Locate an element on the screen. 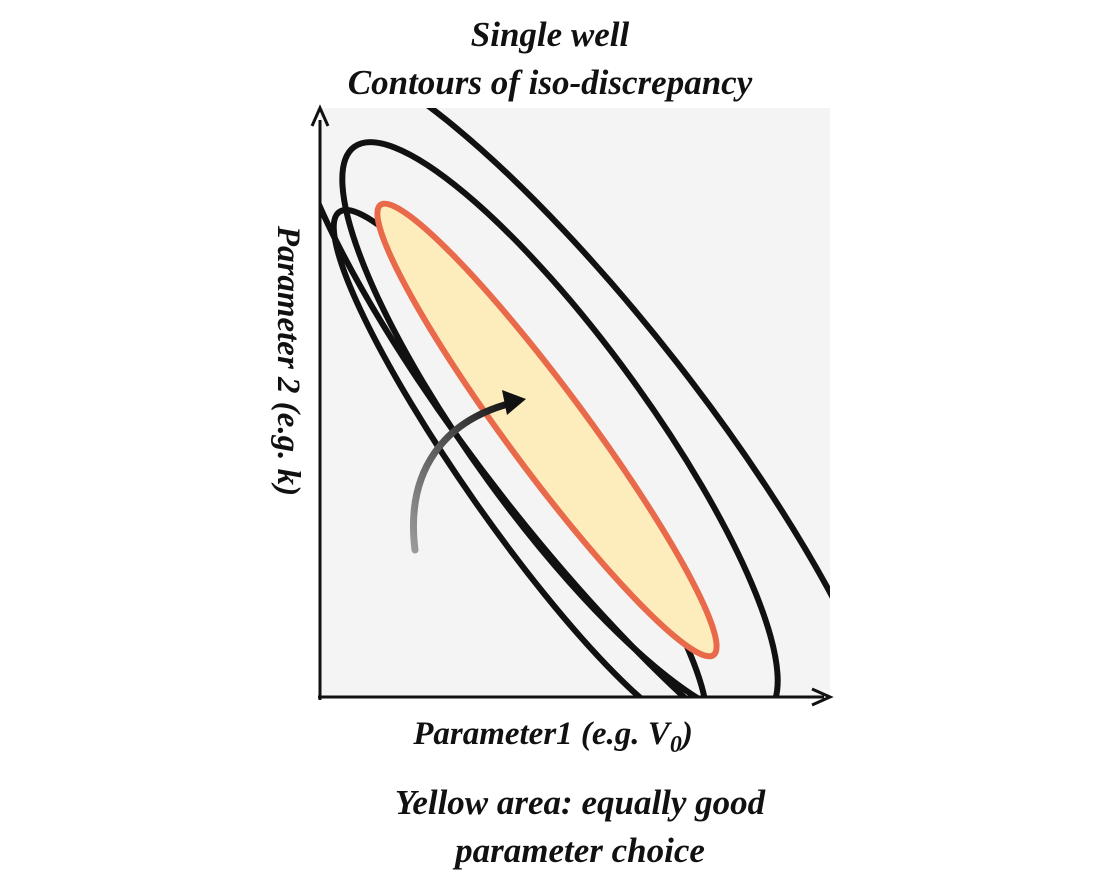 The width and height of the screenshot is (1100, 880). x-axis is located at coordinates (576, 697).